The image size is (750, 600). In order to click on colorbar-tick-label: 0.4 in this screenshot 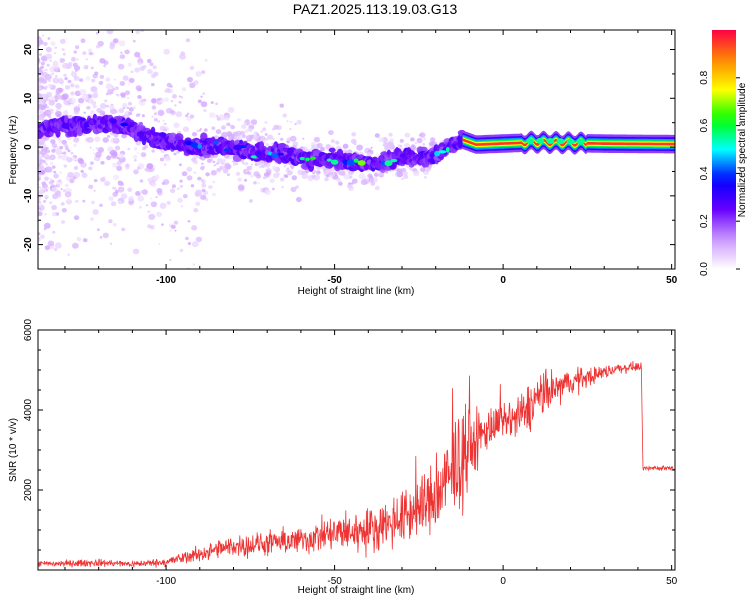, I will do `click(704, 173)`.